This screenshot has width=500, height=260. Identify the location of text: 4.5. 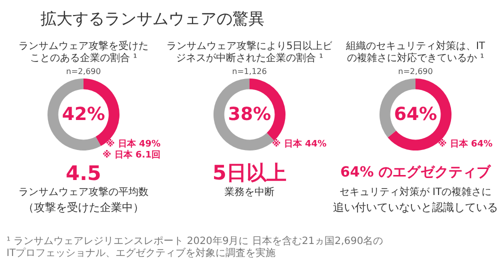
(84, 173).